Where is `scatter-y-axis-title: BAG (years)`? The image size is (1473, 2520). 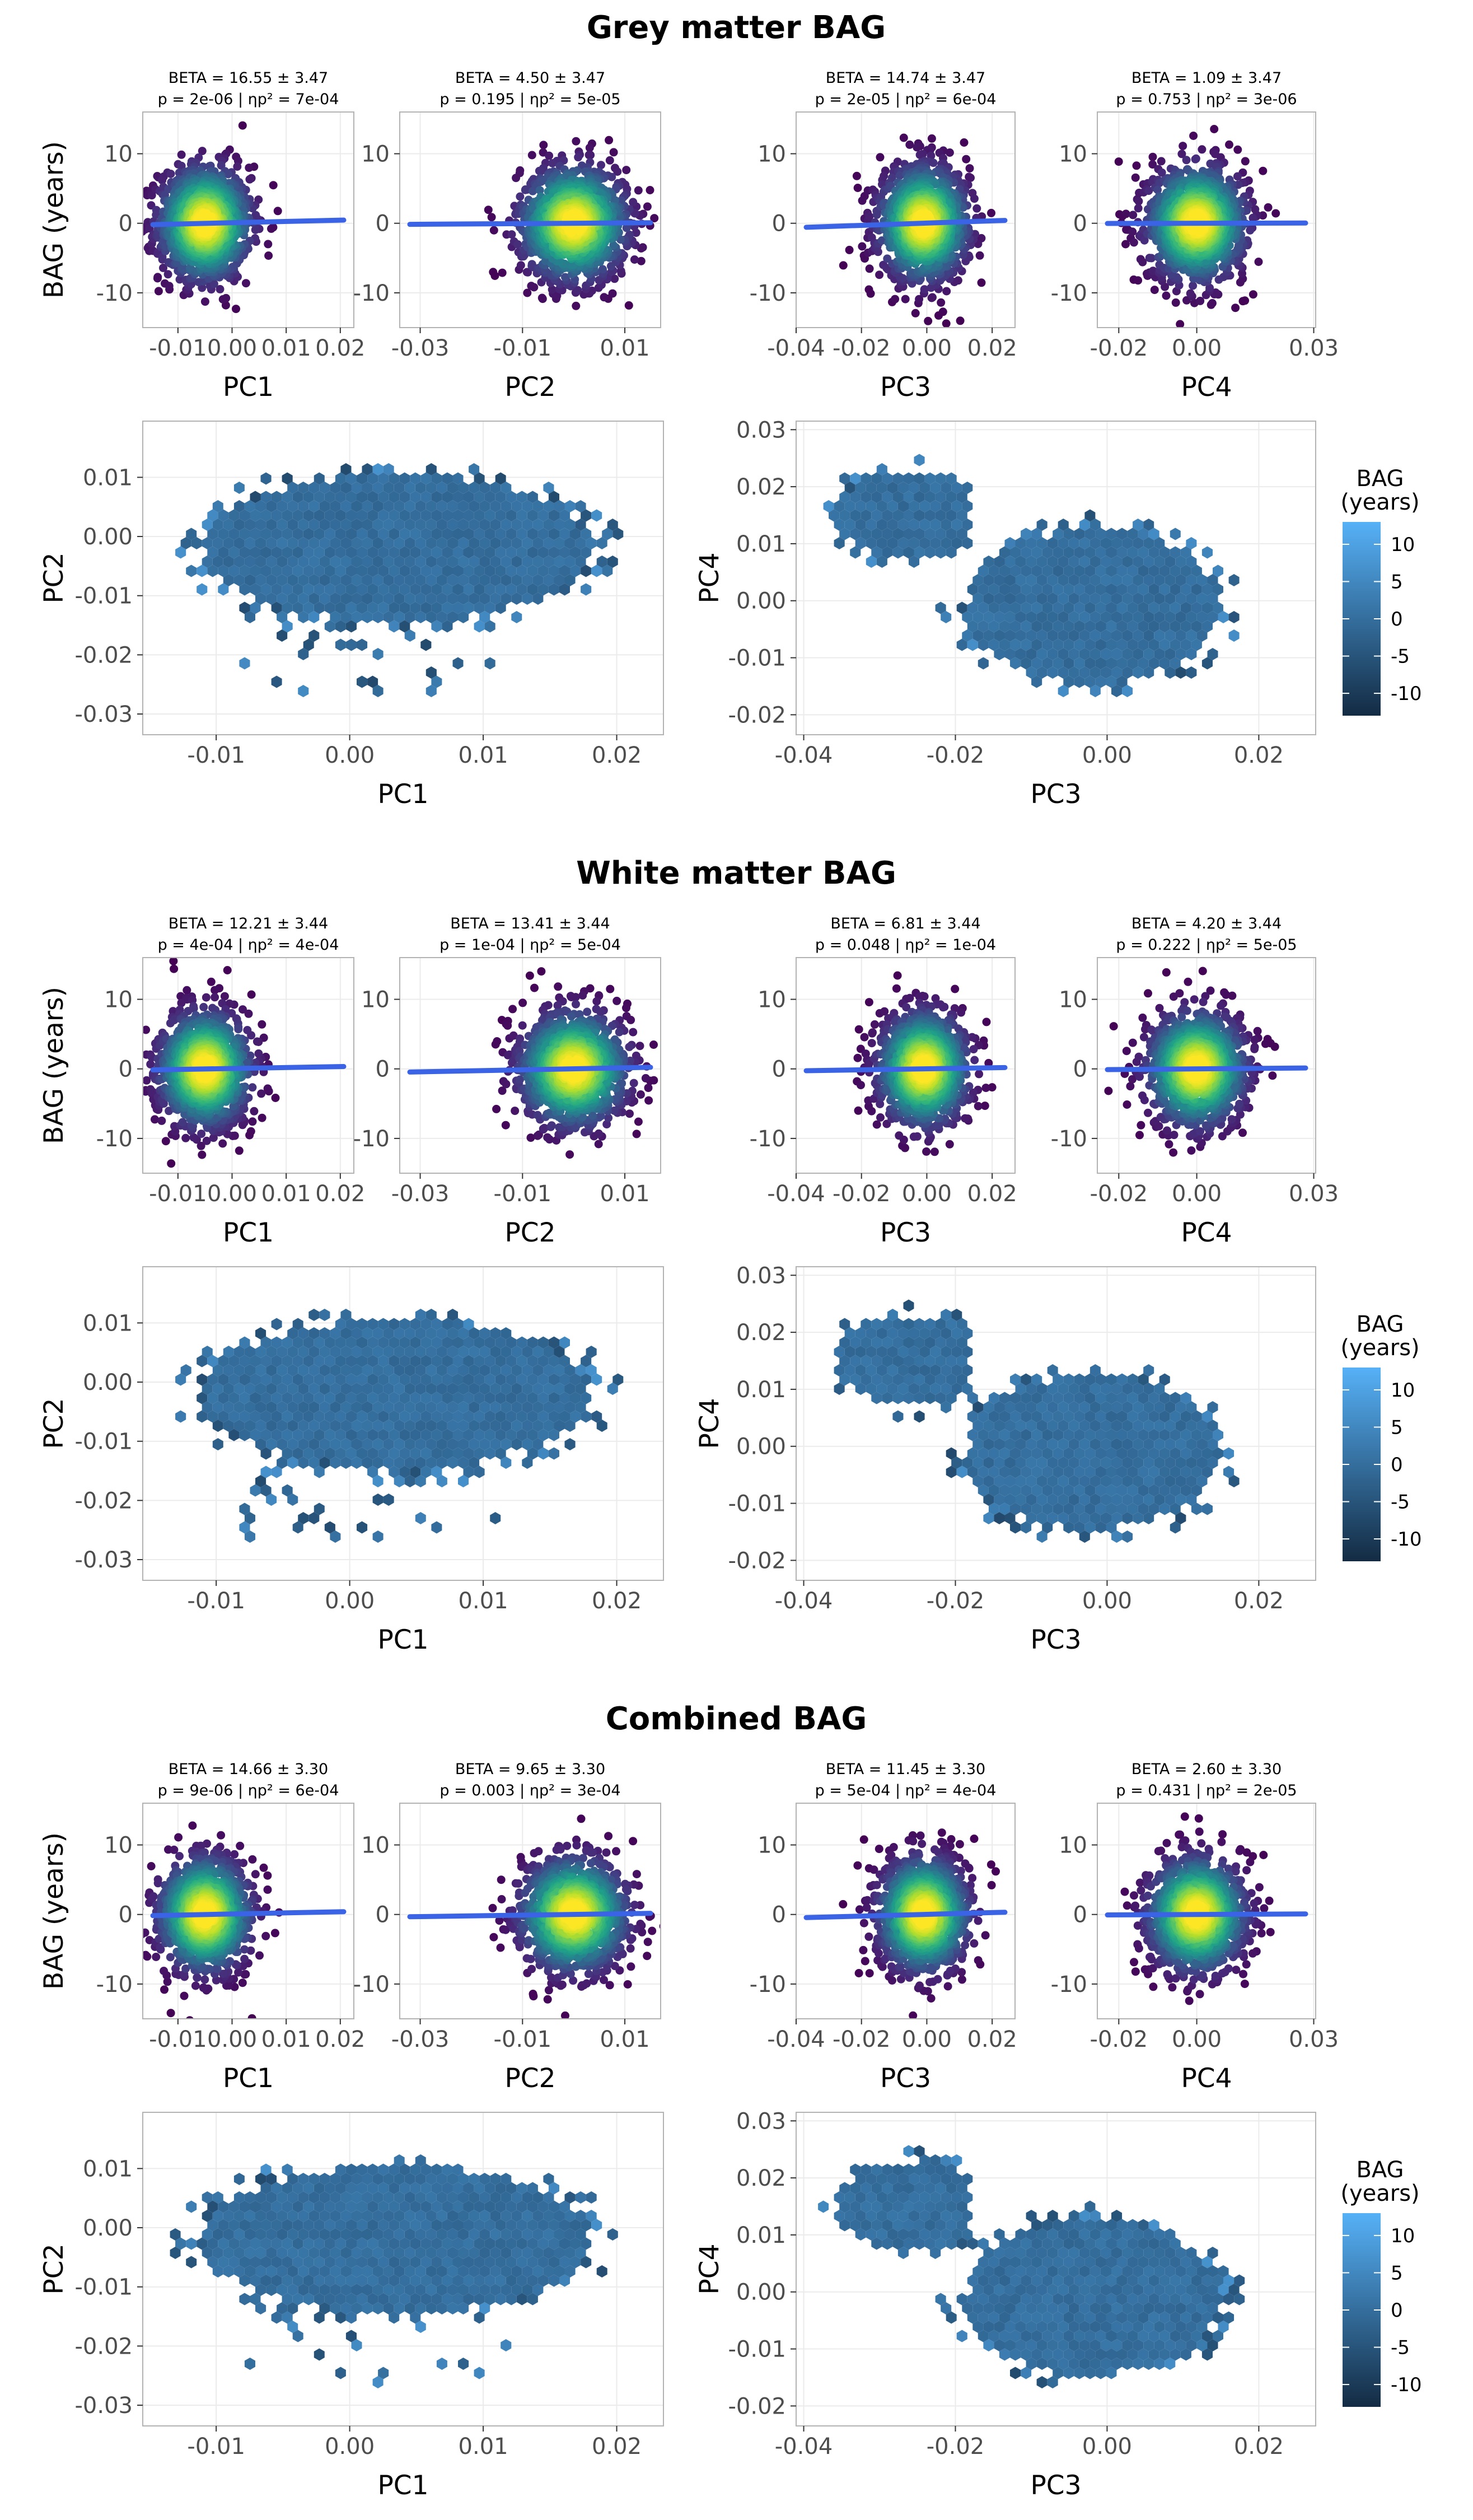 scatter-y-axis-title: BAG (years) is located at coordinates (54, 1066).